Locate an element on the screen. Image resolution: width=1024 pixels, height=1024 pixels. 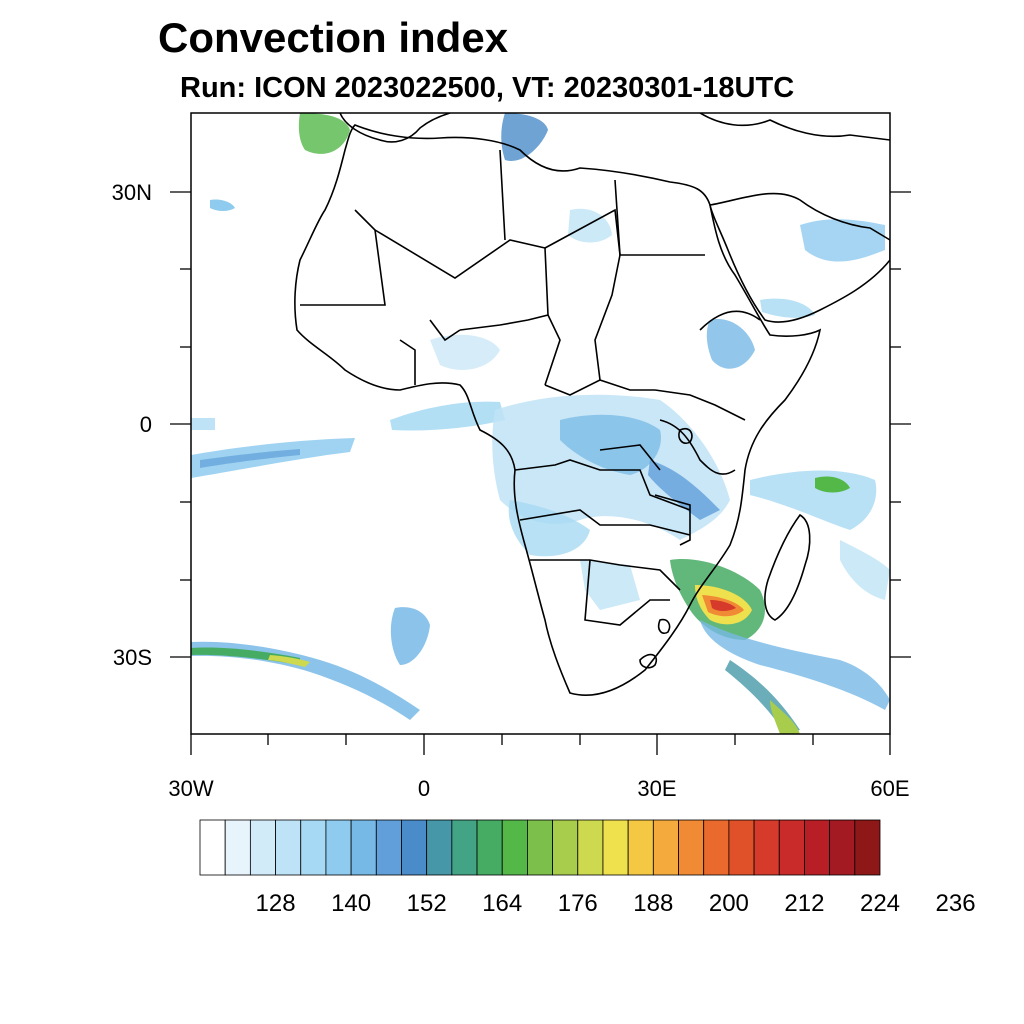
colorbar-tick-label: 236 is located at coordinates (955, 903).